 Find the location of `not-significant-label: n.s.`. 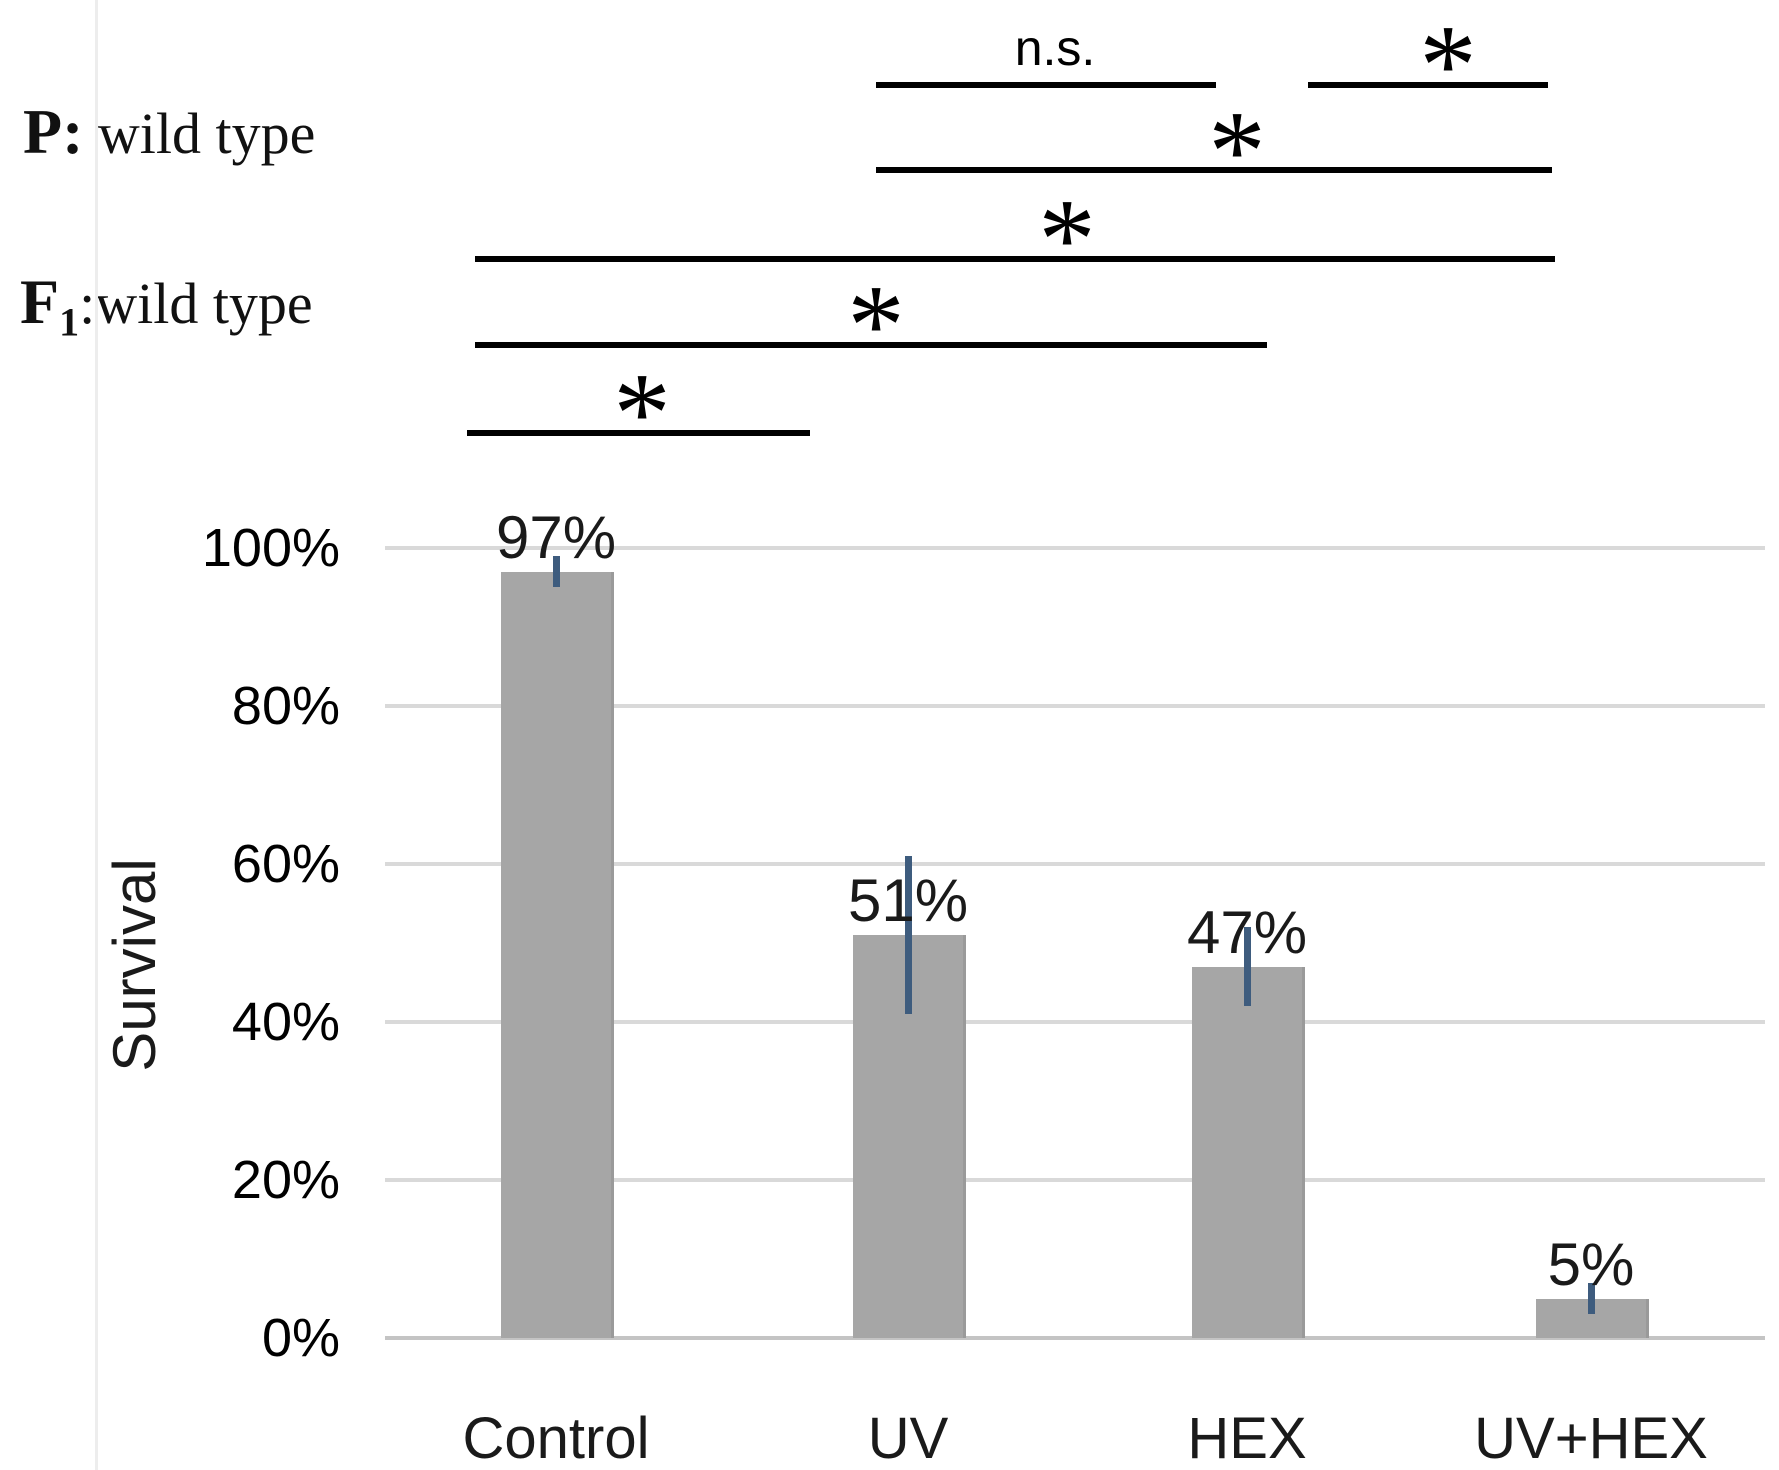

not-significant-label: n.s. is located at coordinates (1055, 48).